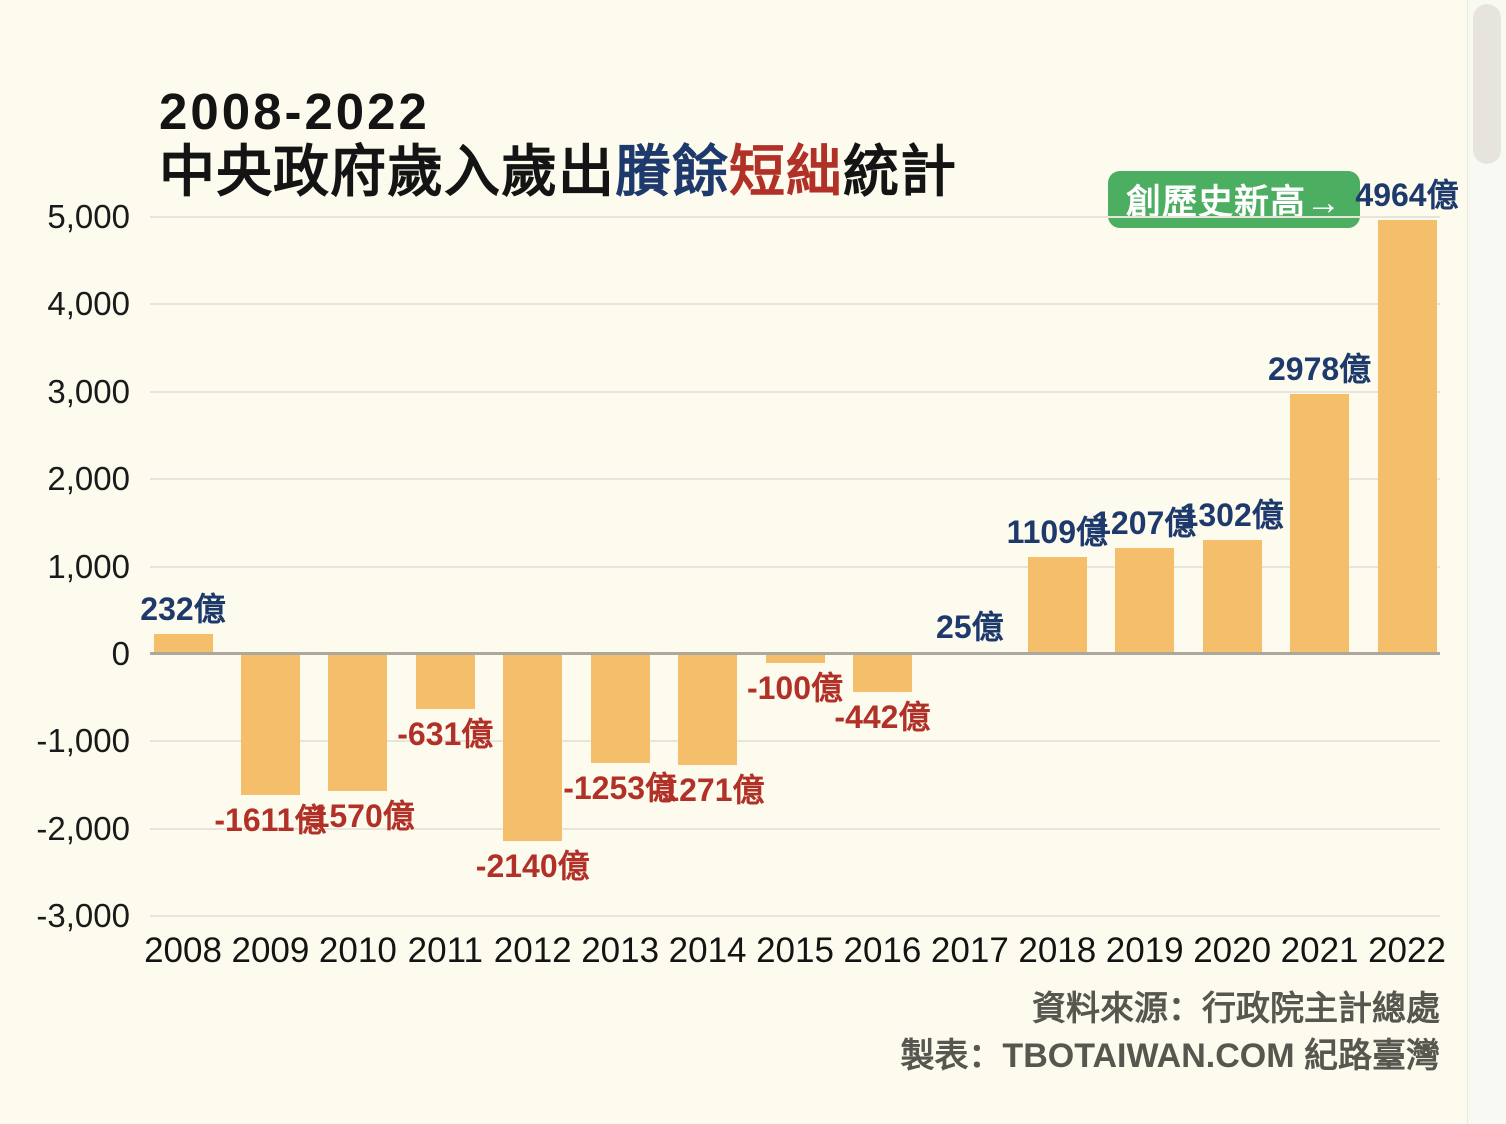 The height and width of the screenshot is (1124, 1506). I want to click on bar-2019, so click(1145, 601).